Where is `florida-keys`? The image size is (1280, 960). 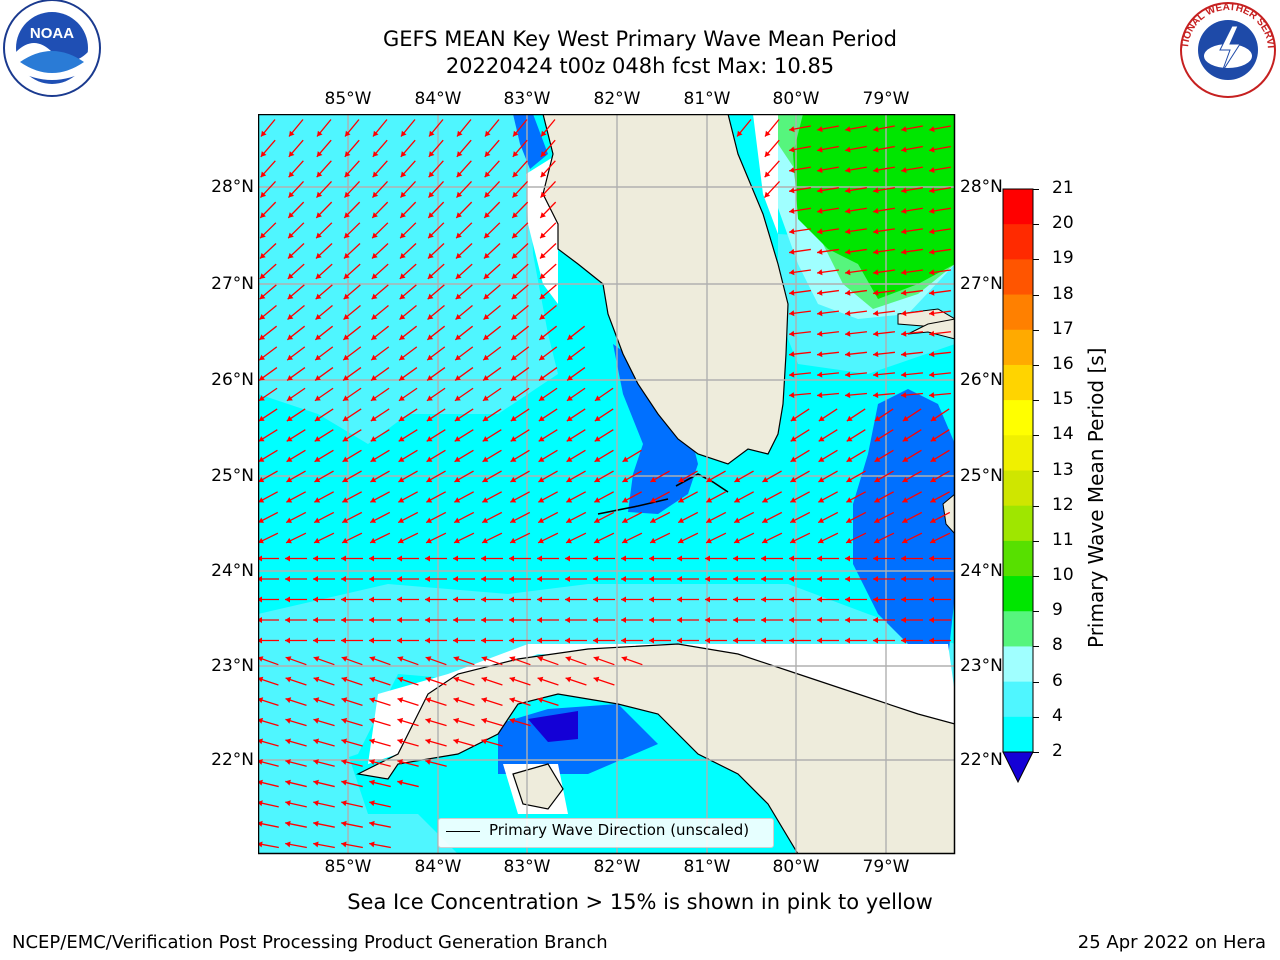
florida-keys is located at coordinates (702, 483).